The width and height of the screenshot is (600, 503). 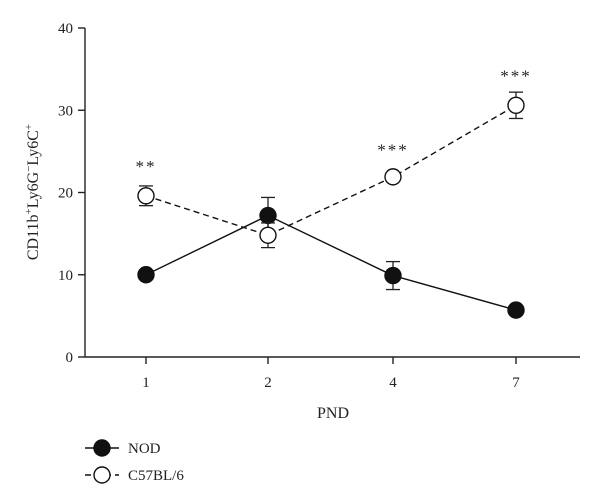 I want to click on y-axis-title: CD11b+Ly6G−Ly6C+, so click(x=32, y=192).